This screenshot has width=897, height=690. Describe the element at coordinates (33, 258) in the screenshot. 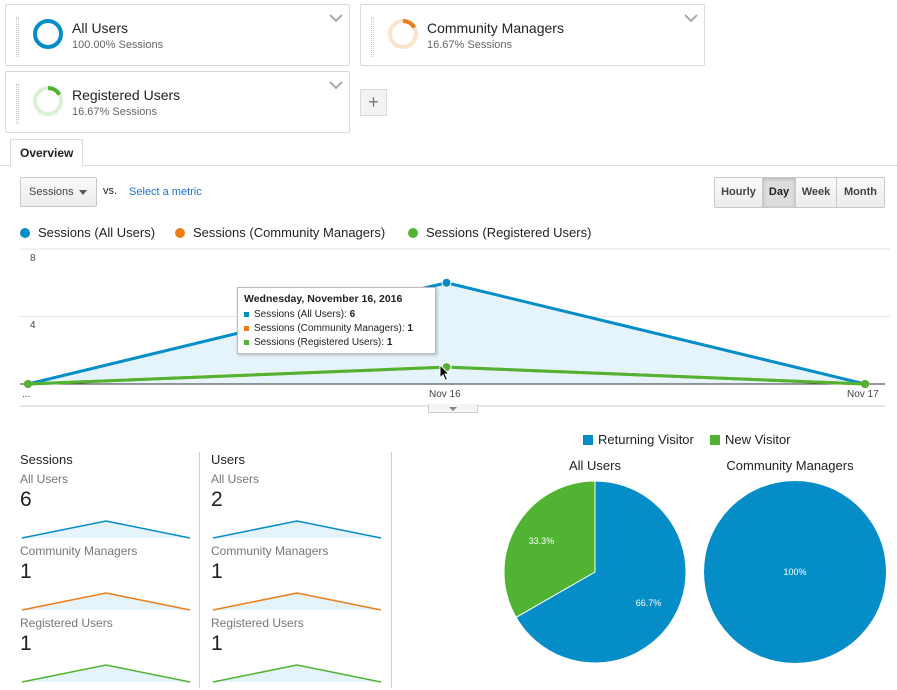

I see `y-tick-label: 8` at that location.